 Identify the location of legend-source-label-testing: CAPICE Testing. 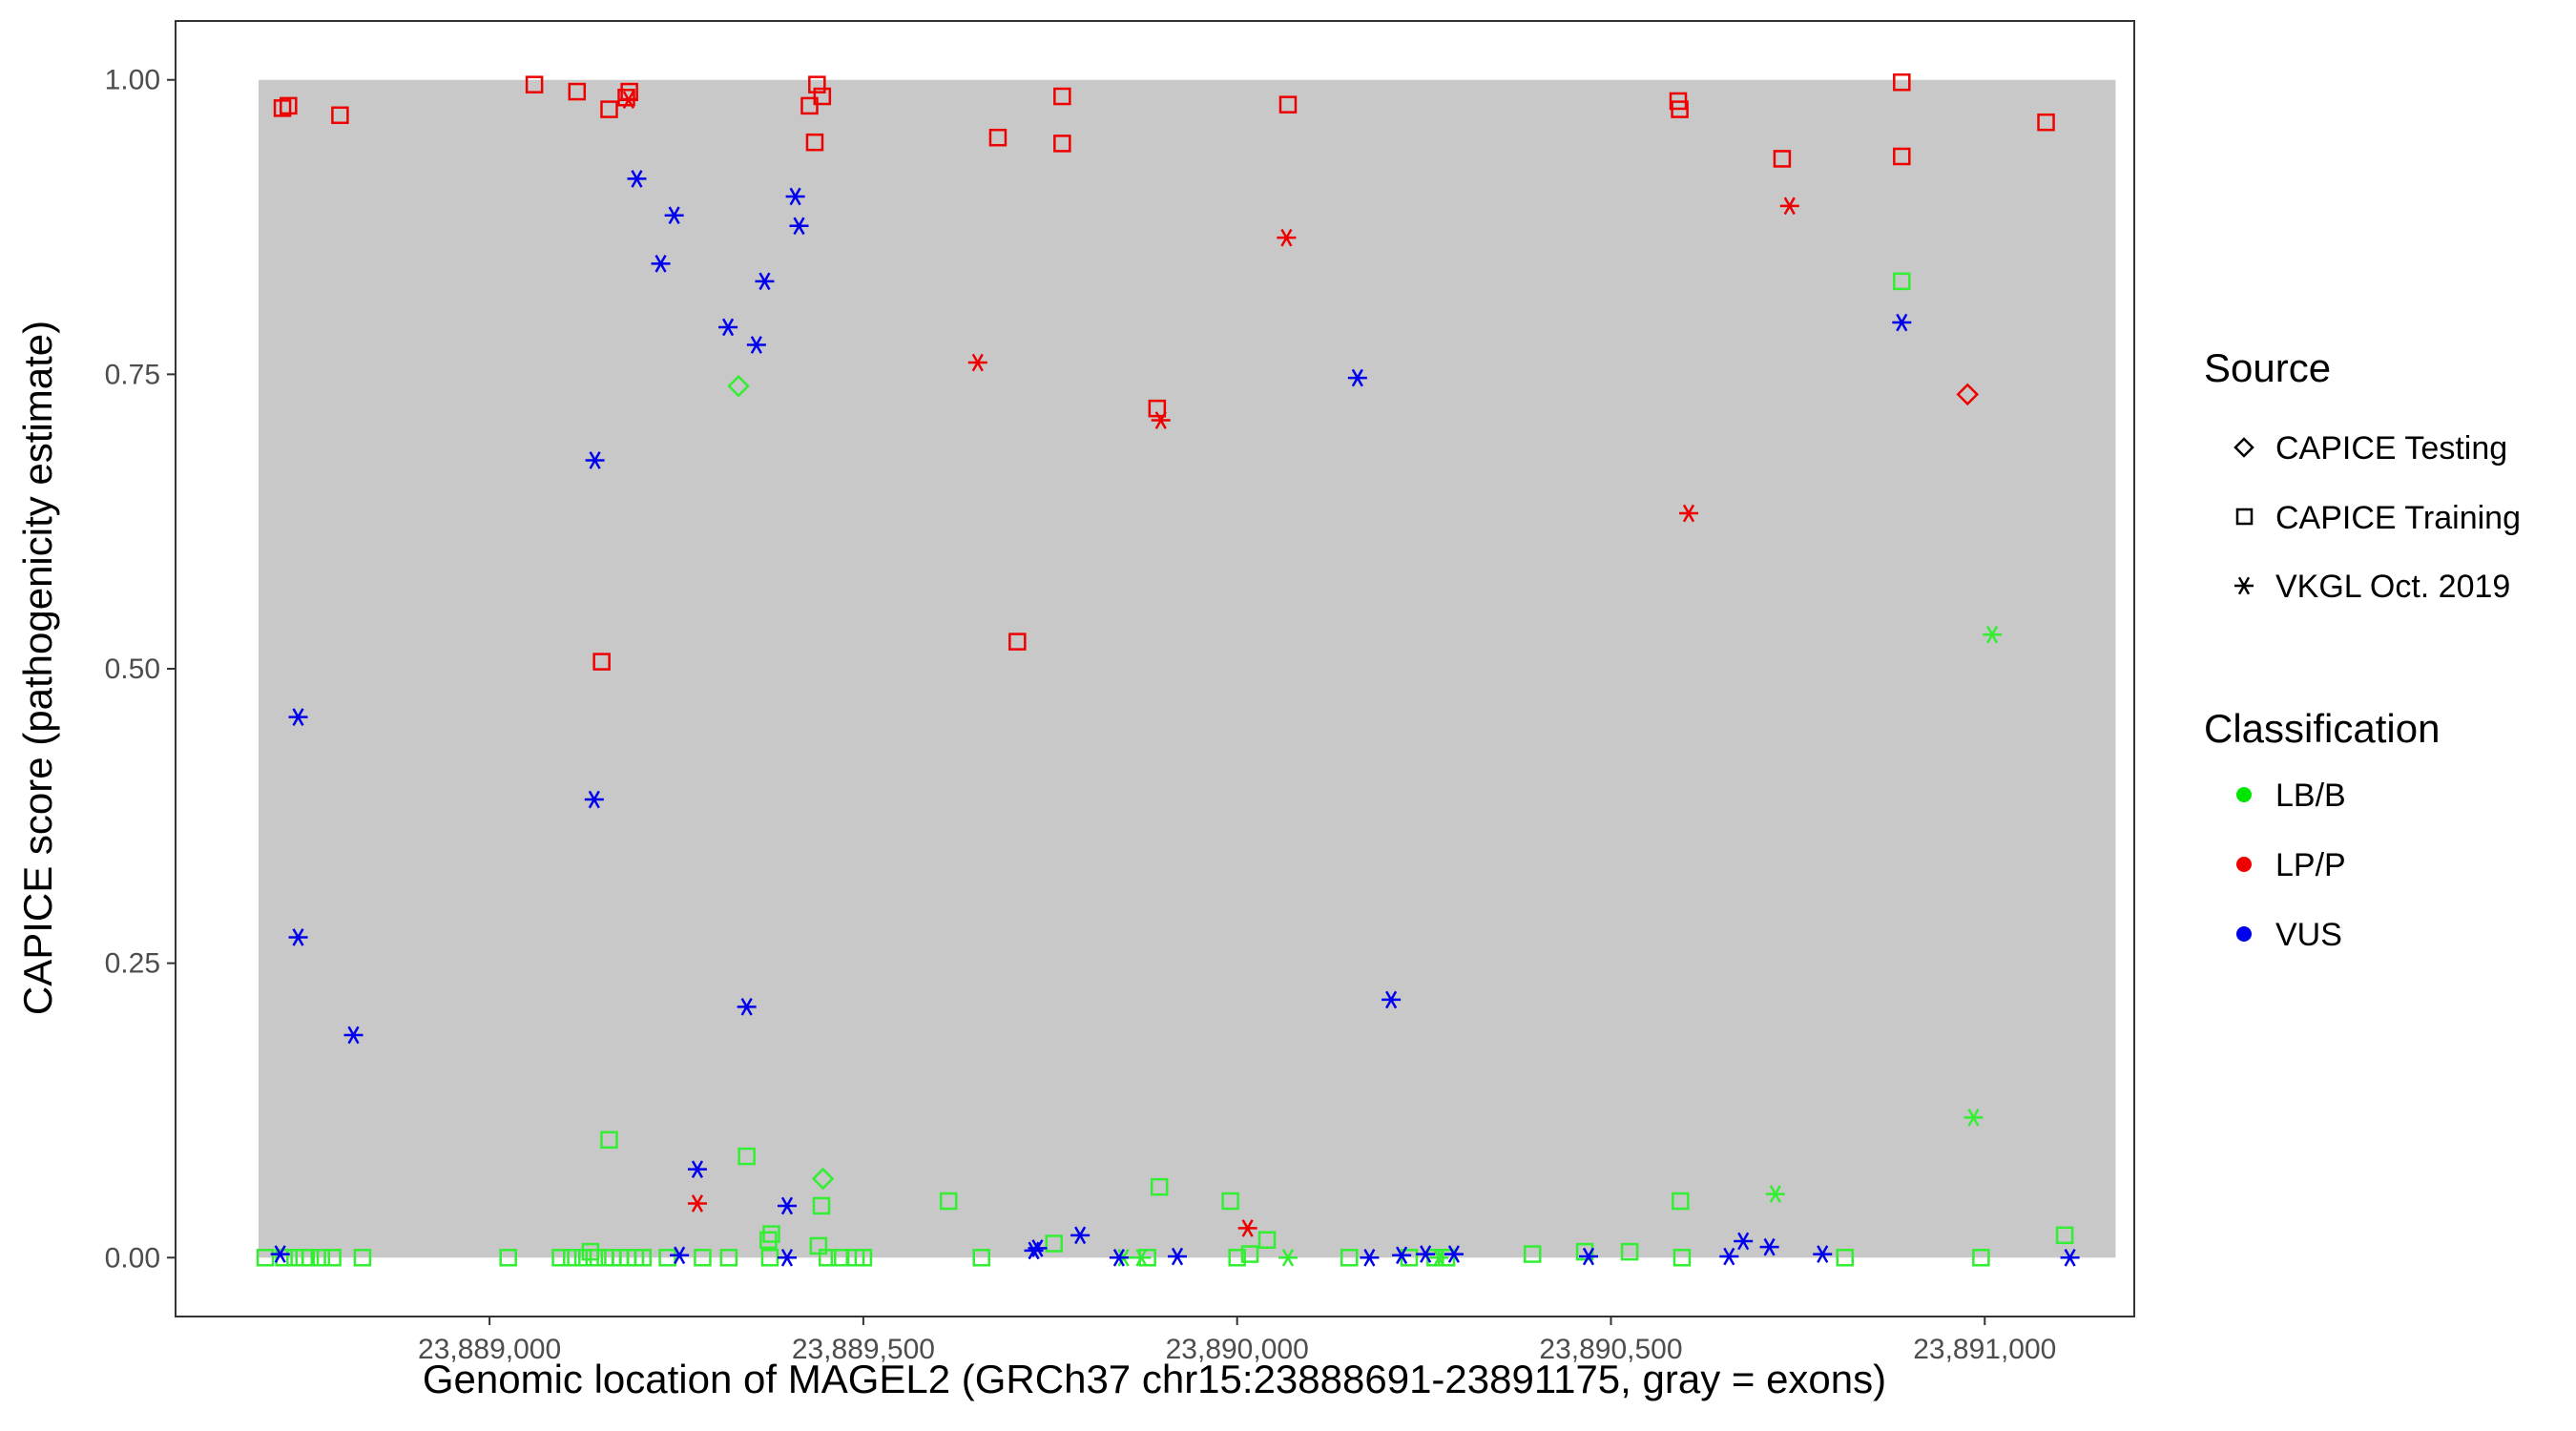
(2391, 448).